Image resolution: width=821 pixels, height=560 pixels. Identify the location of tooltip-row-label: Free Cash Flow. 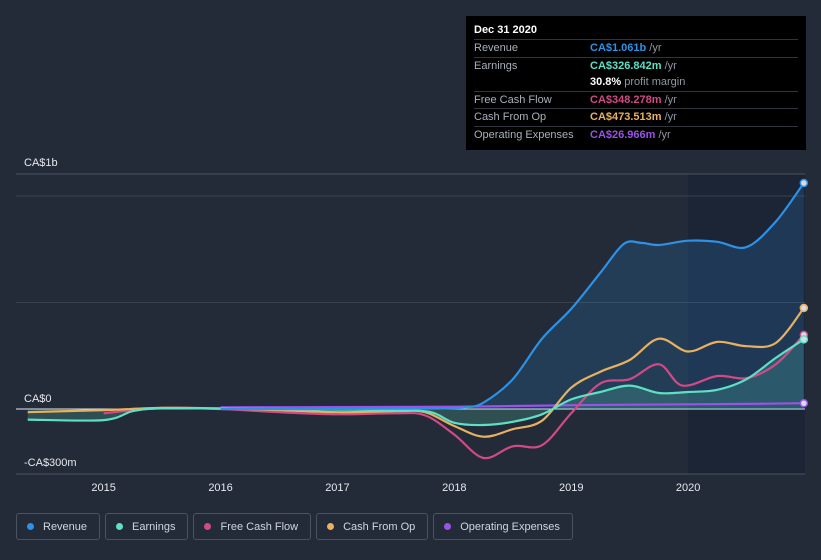
(513, 99).